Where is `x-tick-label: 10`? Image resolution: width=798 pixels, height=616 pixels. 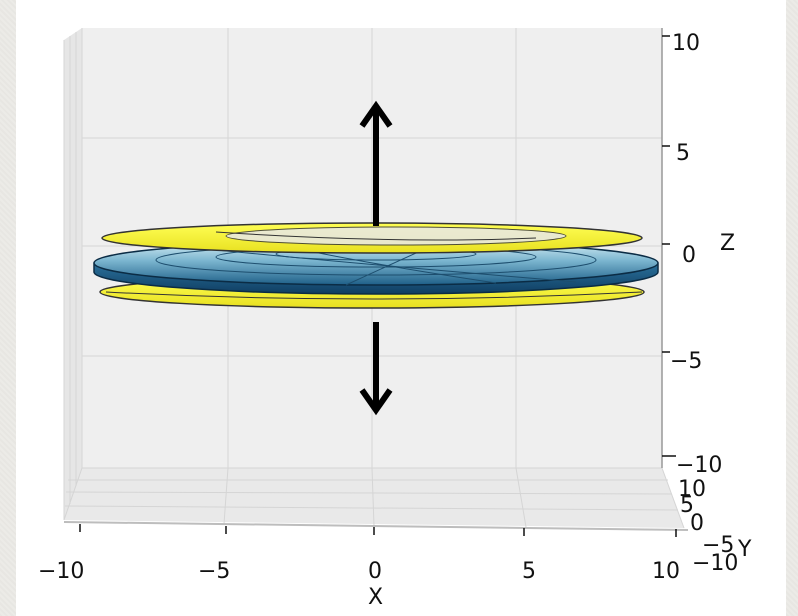 x-tick-label: 10 is located at coordinates (666, 571).